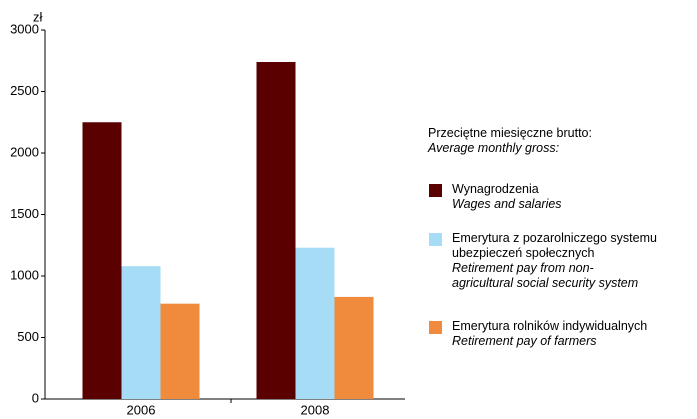  I want to click on y-tick-label: 1000, so click(24, 274).